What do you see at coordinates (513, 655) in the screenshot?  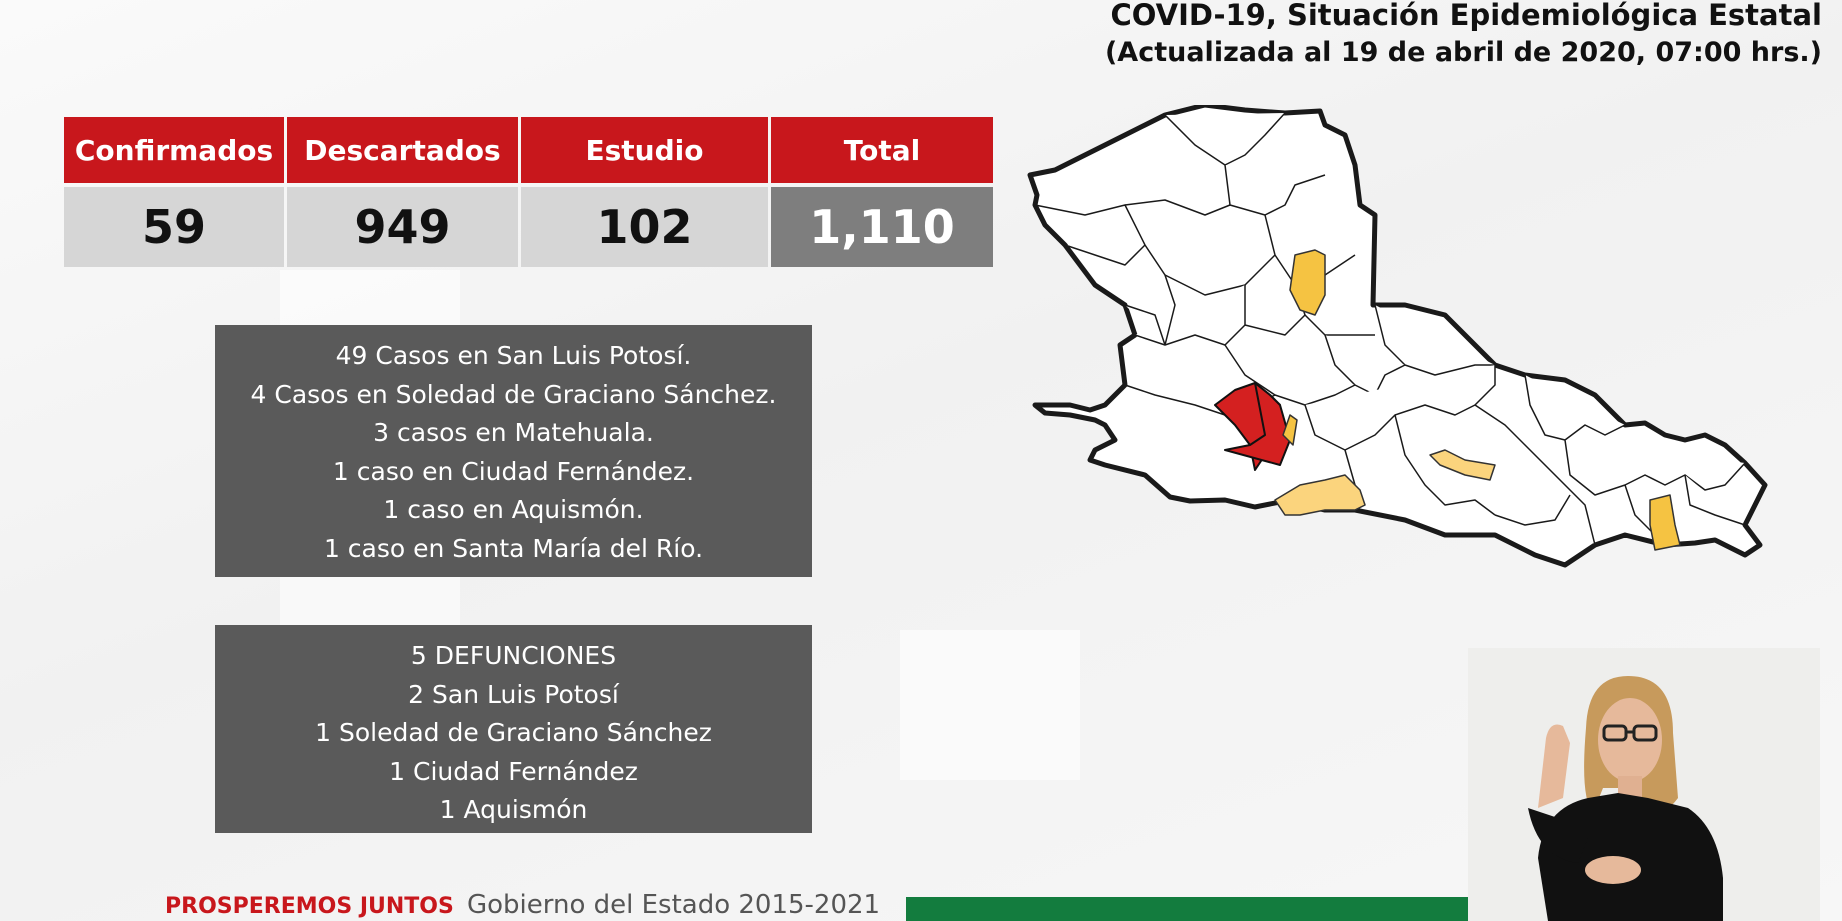 I see `deaths-heading: 5 DEFUNCIONES` at bounding box center [513, 655].